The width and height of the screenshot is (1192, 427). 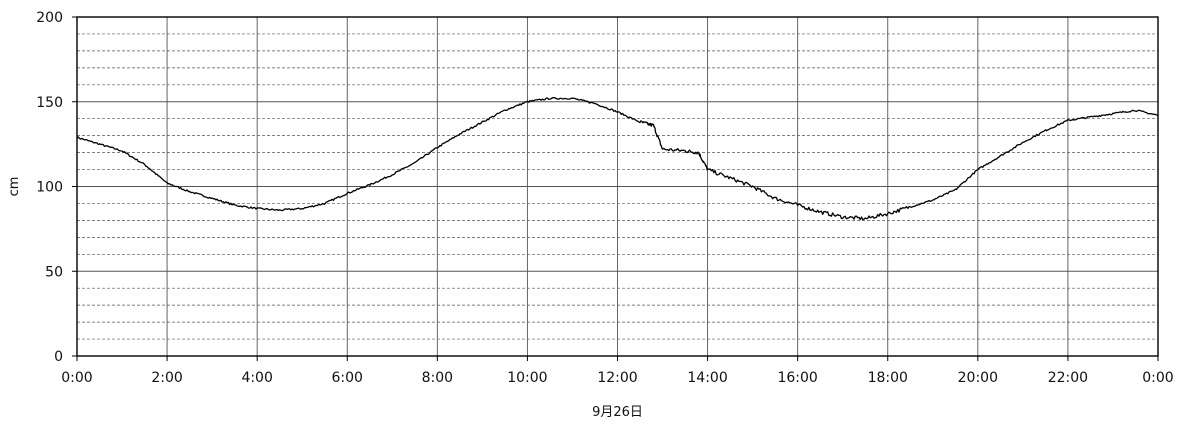 What do you see at coordinates (14, 187) in the screenshot?
I see `y-axis-label: cm` at bounding box center [14, 187].